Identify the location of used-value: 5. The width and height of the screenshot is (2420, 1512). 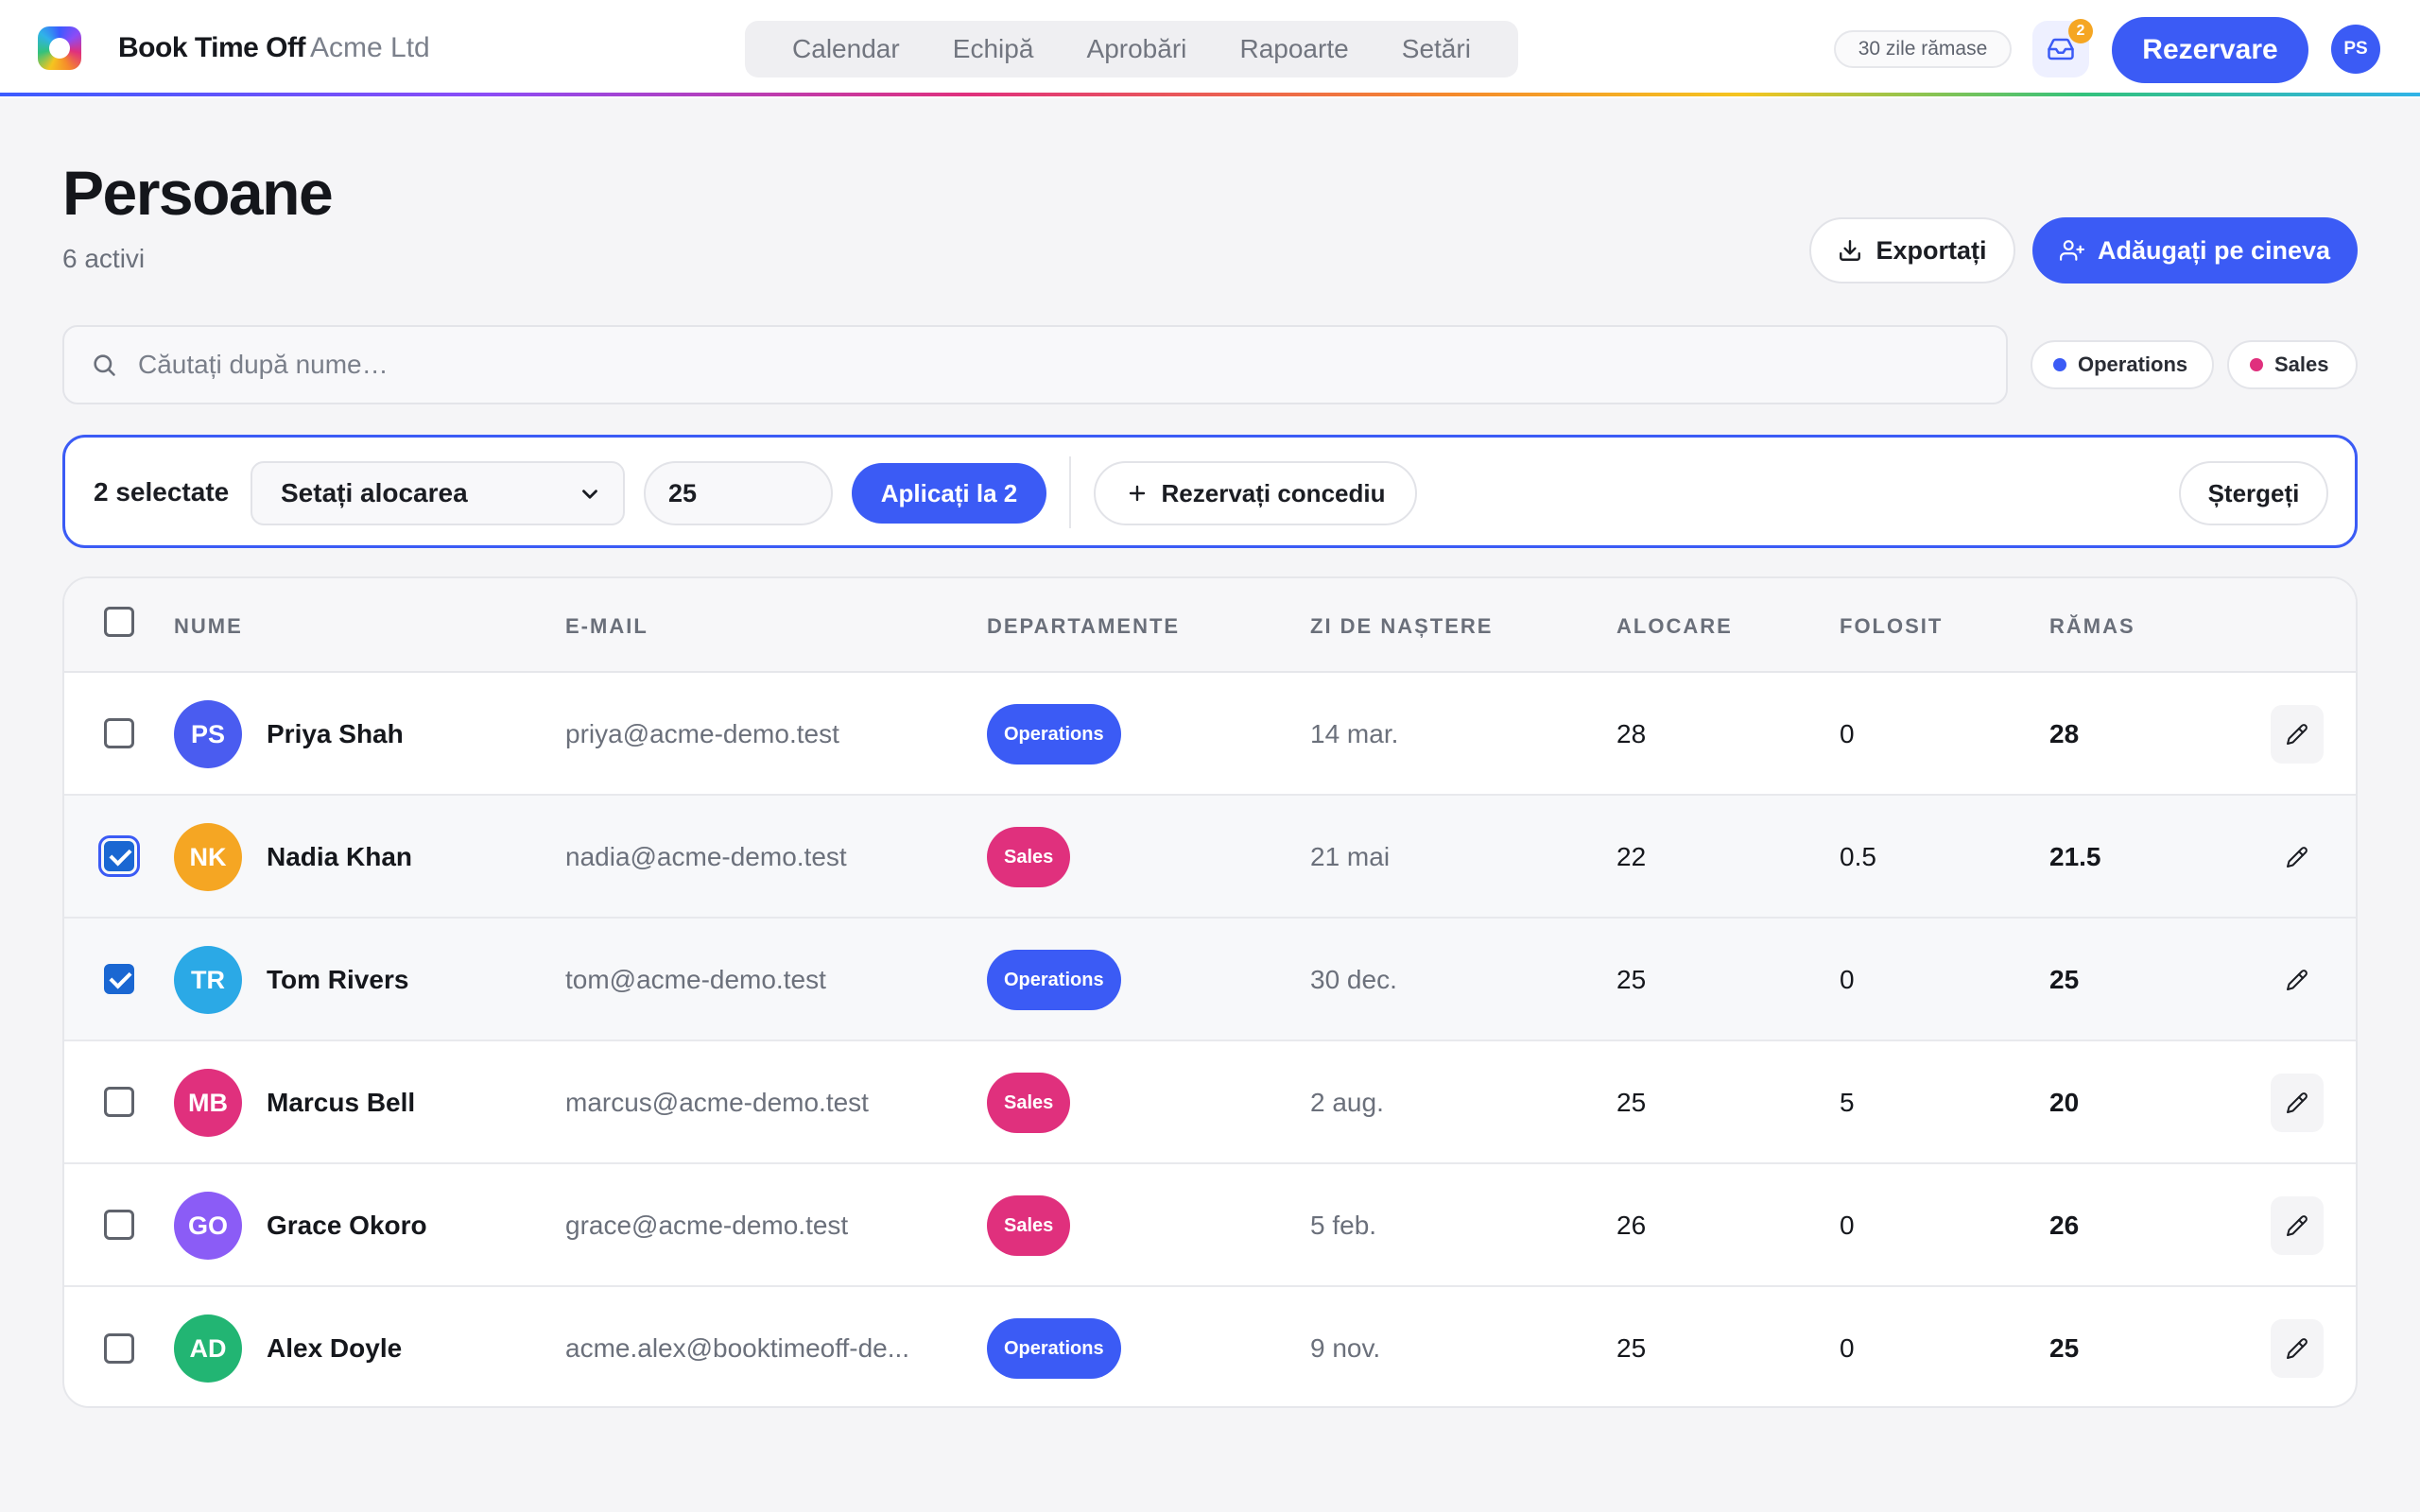
(1847, 1102).